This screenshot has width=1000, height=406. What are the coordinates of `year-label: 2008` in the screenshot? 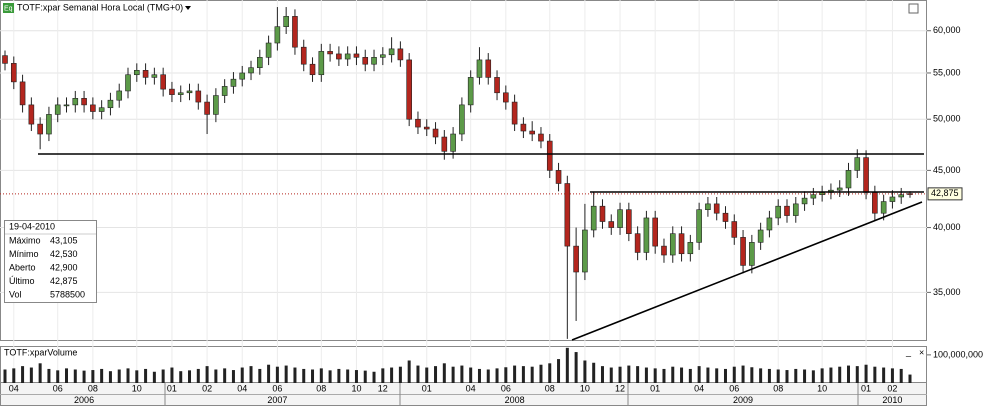 It's located at (515, 400).